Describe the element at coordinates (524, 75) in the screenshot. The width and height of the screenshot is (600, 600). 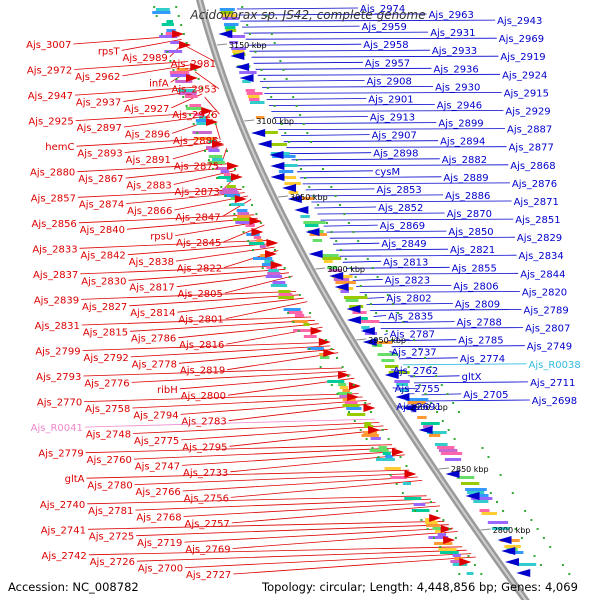
I see `gene-label-reverse: Ajs_2924` at that location.